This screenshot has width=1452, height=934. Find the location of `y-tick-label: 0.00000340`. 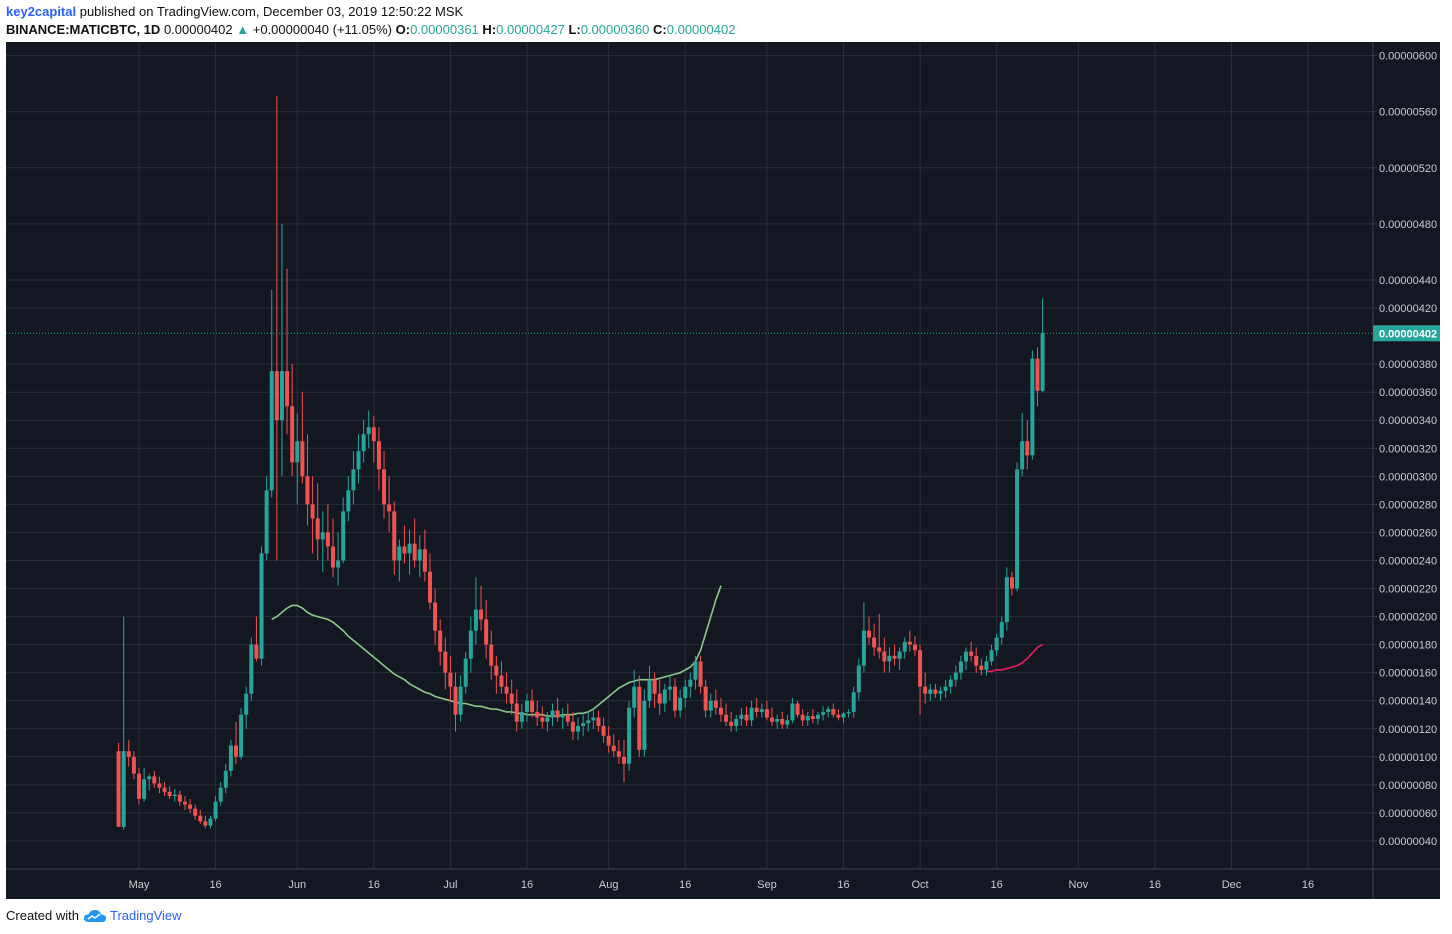

y-tick-label: 0.00000340 is located at coordinates (1408, 421).